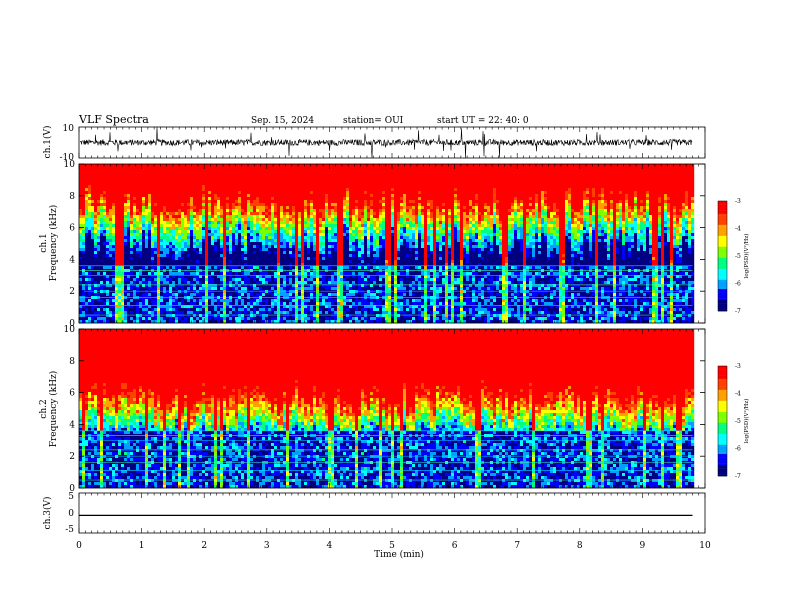 This screenshot has height=612, width=792. I want to click on spectrogram-cell-2057, so click(195, 295).